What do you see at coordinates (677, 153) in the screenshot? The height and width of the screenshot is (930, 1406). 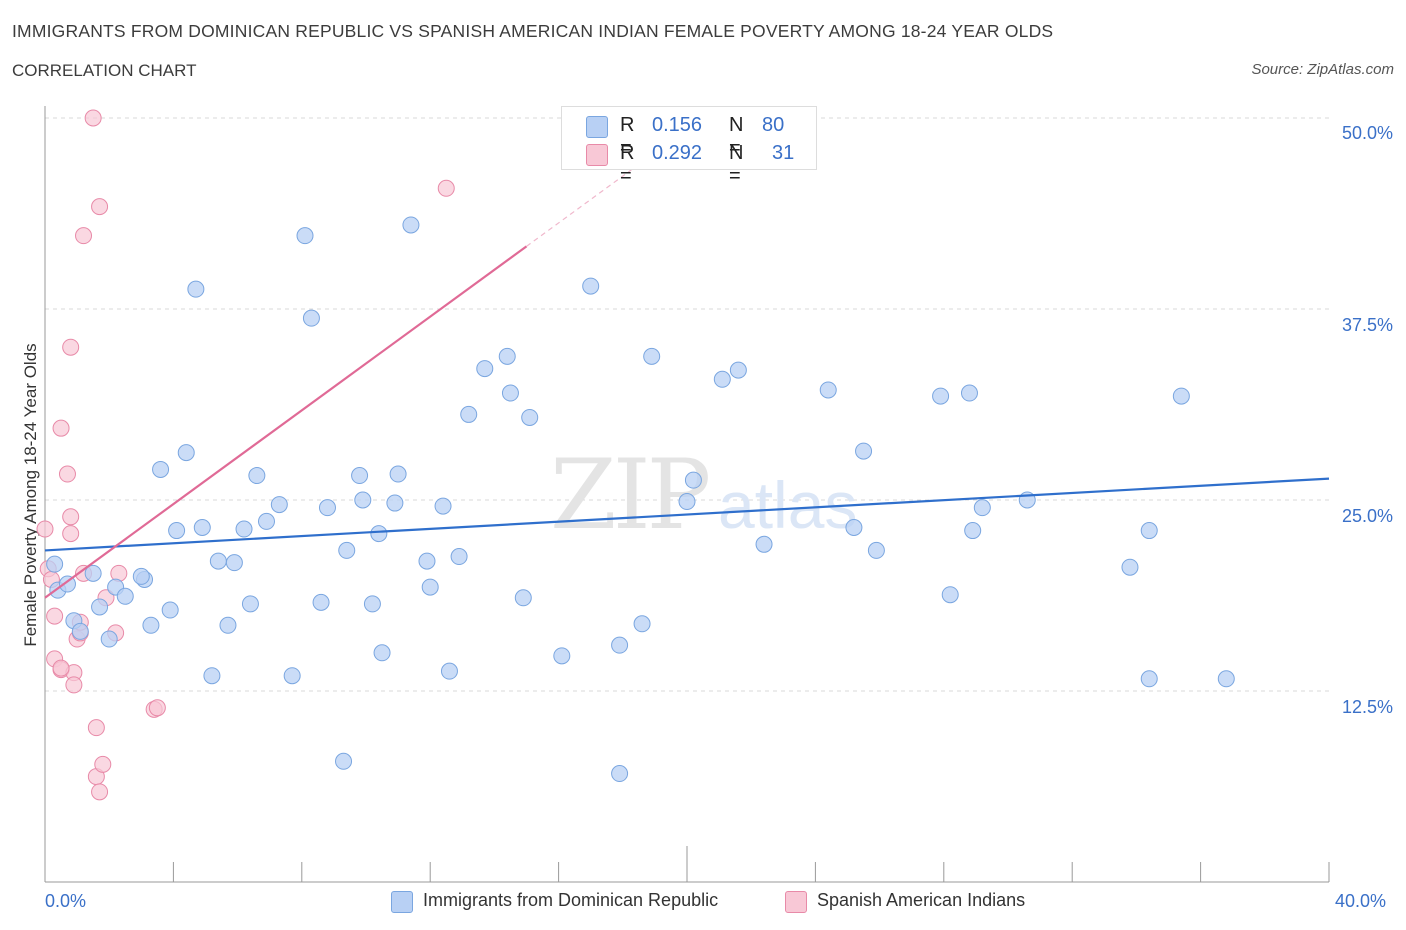 I see `r-value: 0.292` at bounding box center [677, 153].